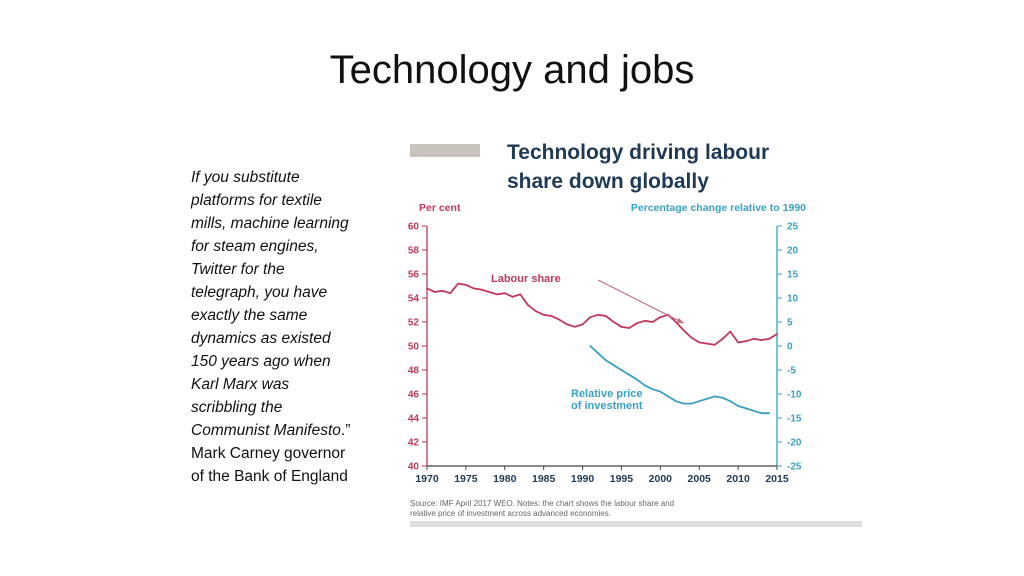  Describe the element at coordinates (679, 380) in the screenshot. I see `investment-price-line` at that location.